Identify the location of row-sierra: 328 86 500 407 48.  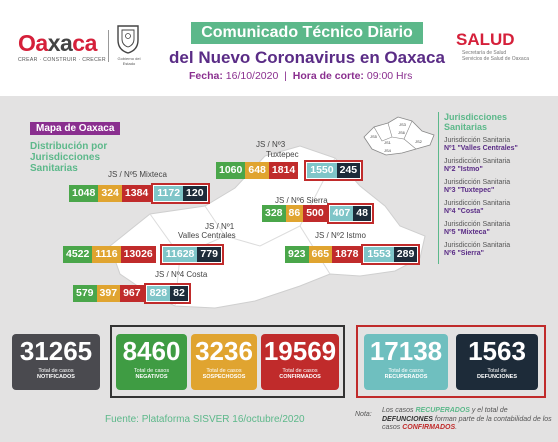
(318, 213).